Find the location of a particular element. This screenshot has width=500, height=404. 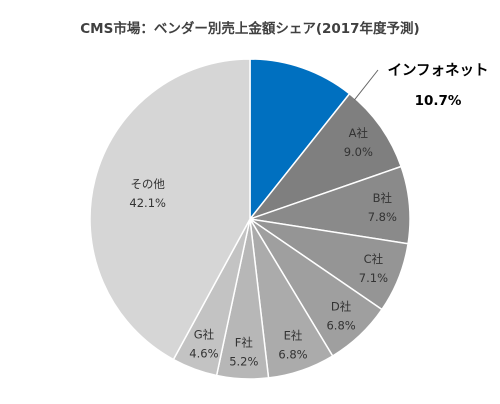

chart-title: CMS市場：ベンダー別売上金額シェア(2017年度予測) is located at coordinates (249, 28).